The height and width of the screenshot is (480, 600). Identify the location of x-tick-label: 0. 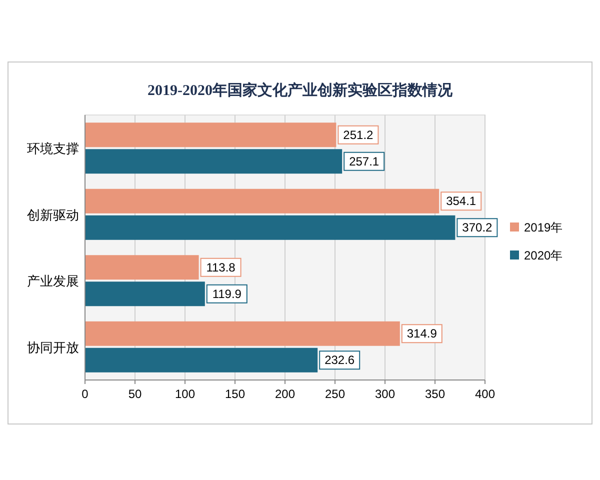
(85, 394).